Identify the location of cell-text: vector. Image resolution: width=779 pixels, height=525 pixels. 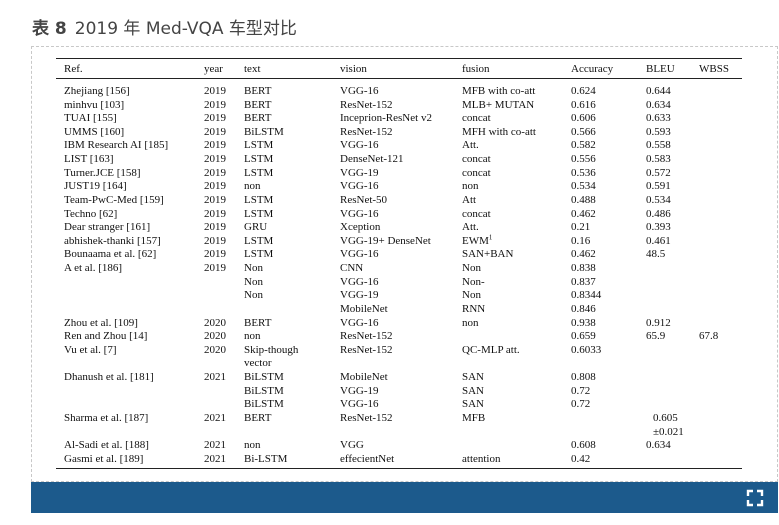
(258, 363).